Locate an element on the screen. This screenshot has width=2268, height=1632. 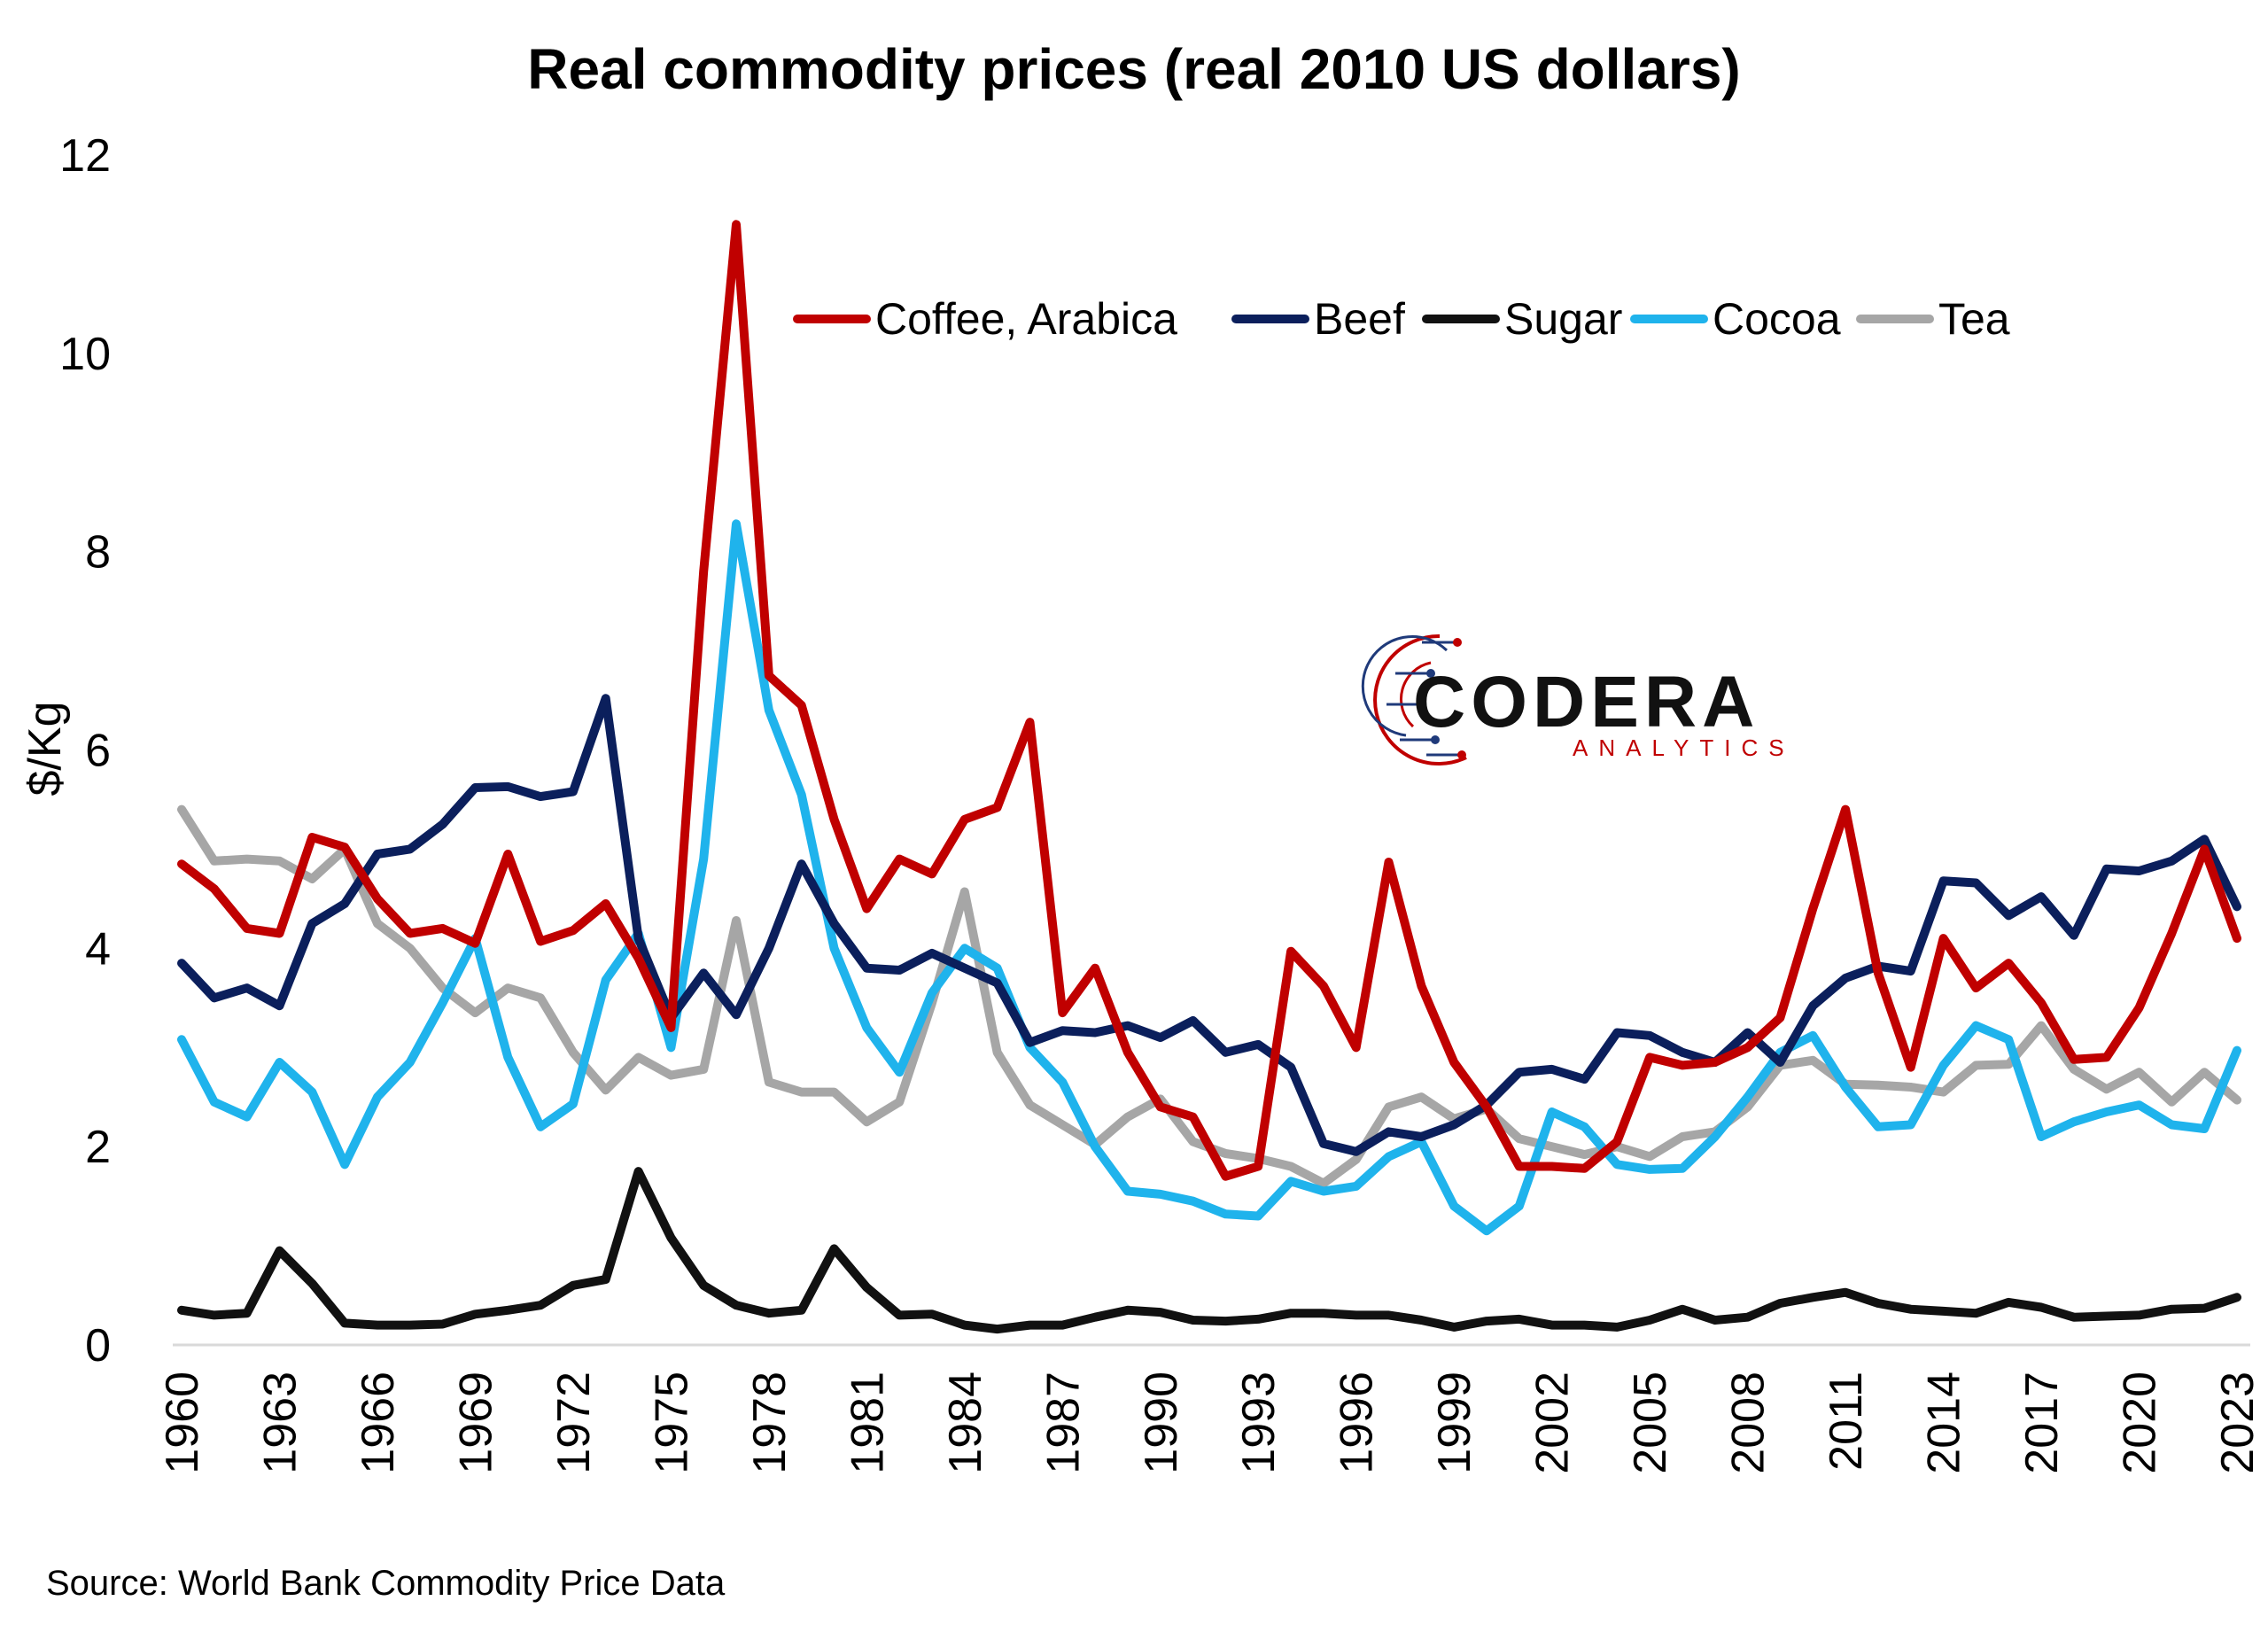
circuit-circle-icon is located at coordinates (1414, 699).